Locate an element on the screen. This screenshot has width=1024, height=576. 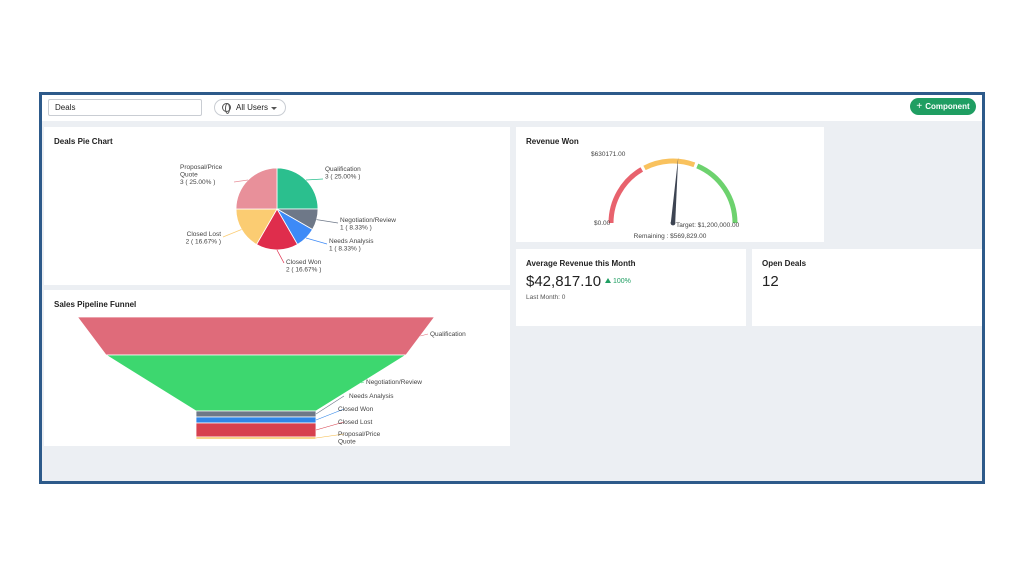
gauge-min-label: $0.00 is located at coordinates (602, 223).